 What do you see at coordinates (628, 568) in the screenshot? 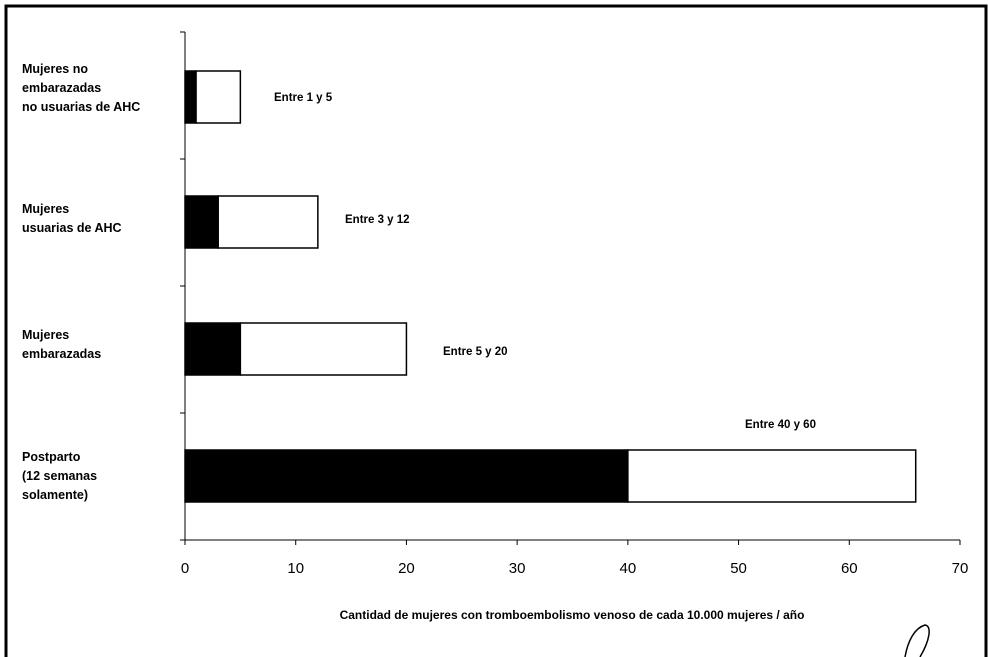
I see `x-tick-label: 40` at bounding box center [628, 568].